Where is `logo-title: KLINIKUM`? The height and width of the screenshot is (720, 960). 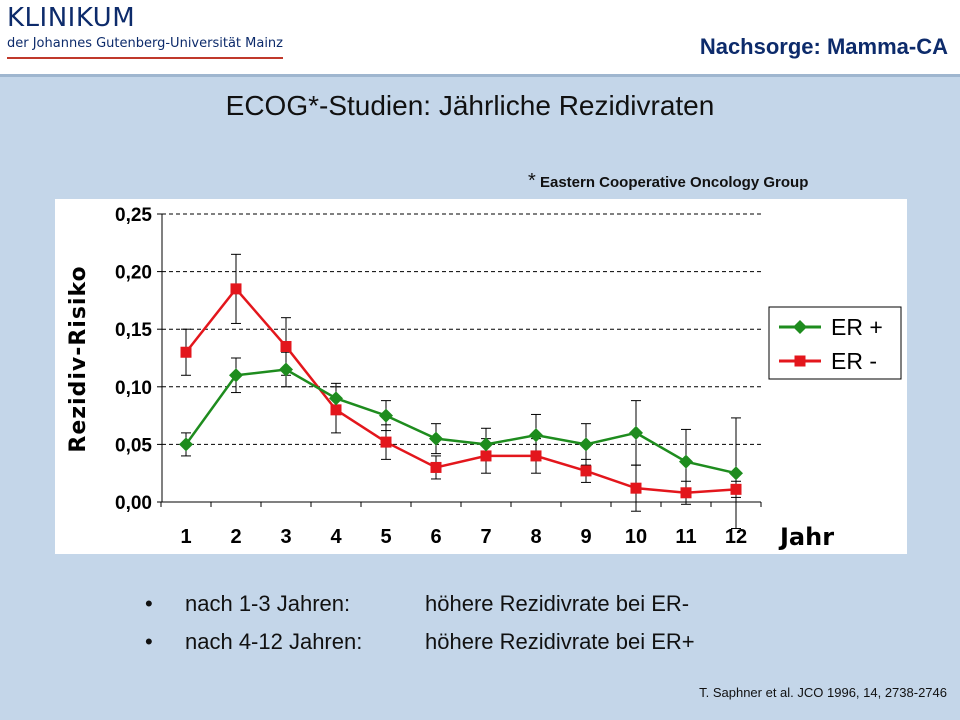
logo-title: KLINIKUM is located at coordinates (71, 18).